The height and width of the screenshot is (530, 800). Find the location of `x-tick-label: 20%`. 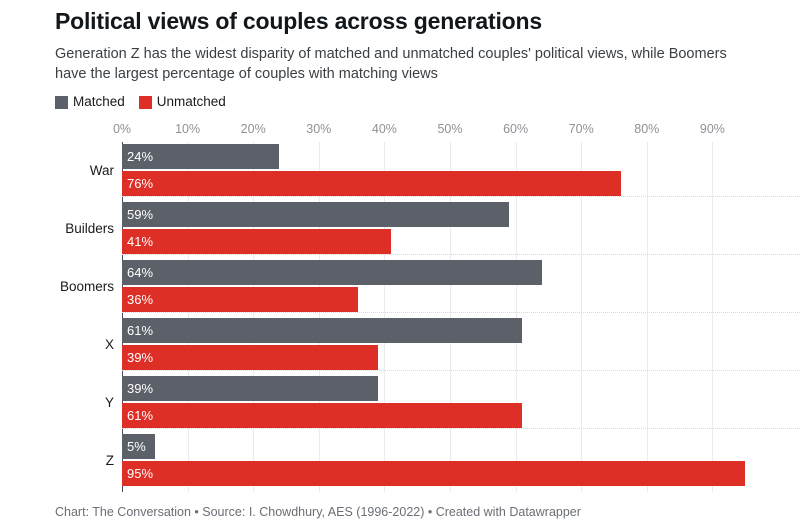

x-tick-label: 20% is located at coordinates (253, 129).